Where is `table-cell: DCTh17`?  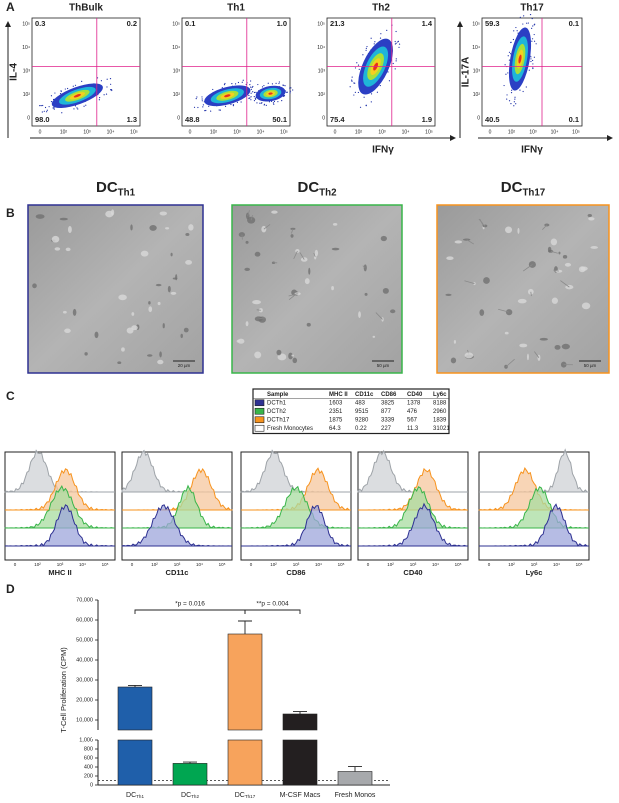
table-cell: DCTh17 is located at coordinates (278, 420).